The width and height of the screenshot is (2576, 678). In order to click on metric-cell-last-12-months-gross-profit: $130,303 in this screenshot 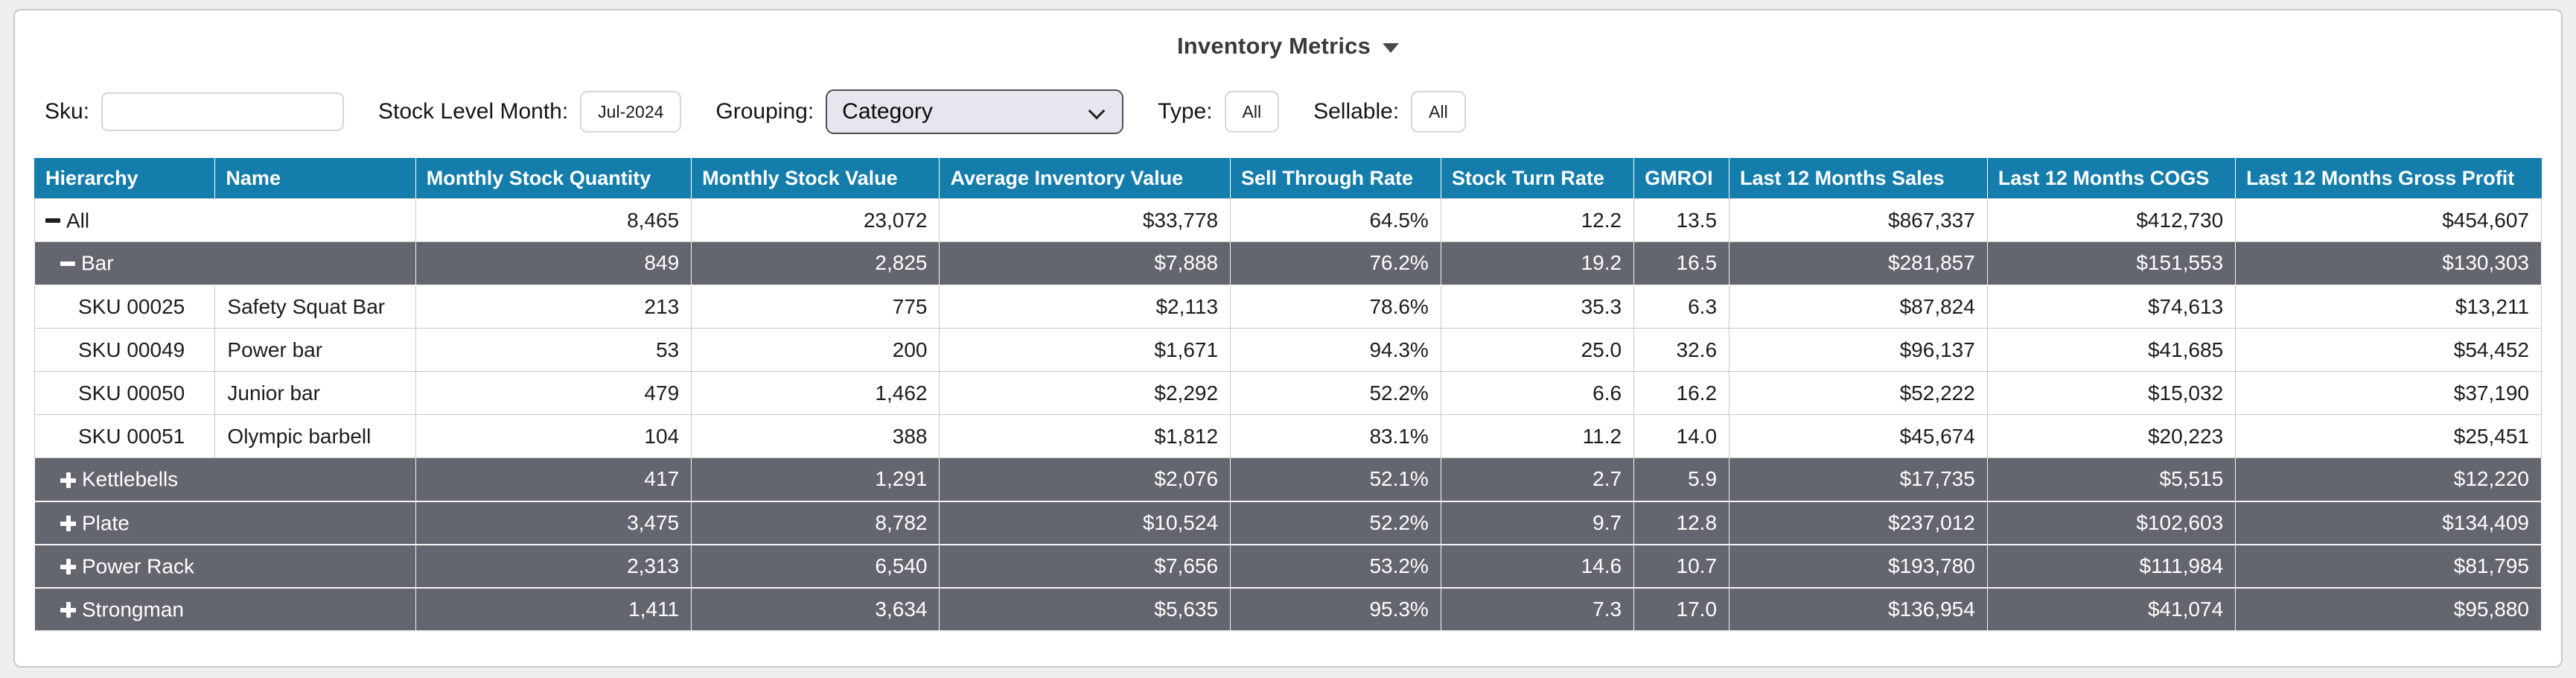, I will do `click(2388, 263)`.